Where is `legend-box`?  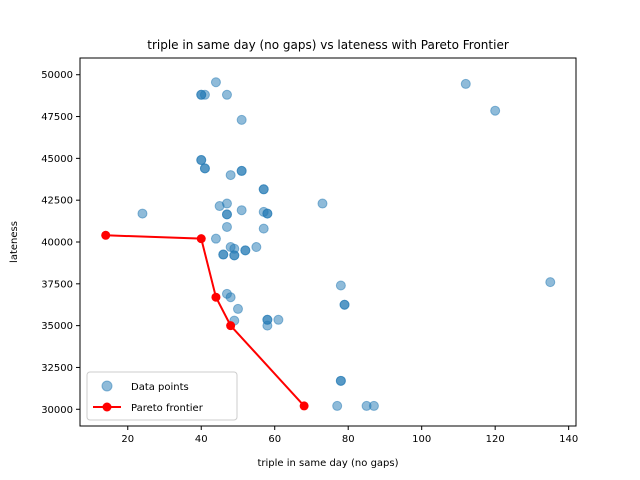 legend-box is located at coordinates (162, 396).